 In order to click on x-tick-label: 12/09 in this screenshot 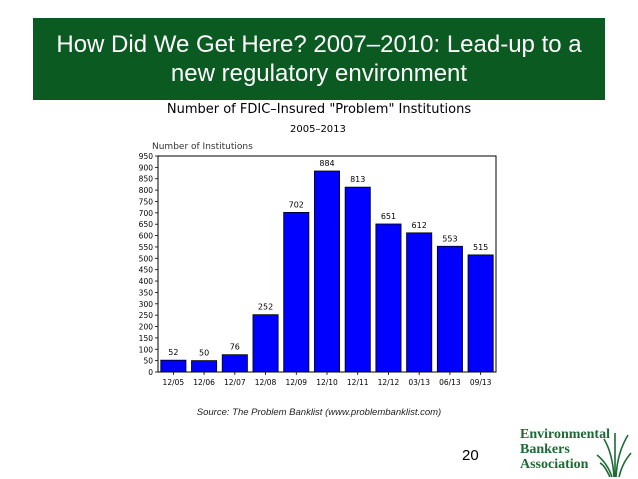, I will do `click(296, 382)`.